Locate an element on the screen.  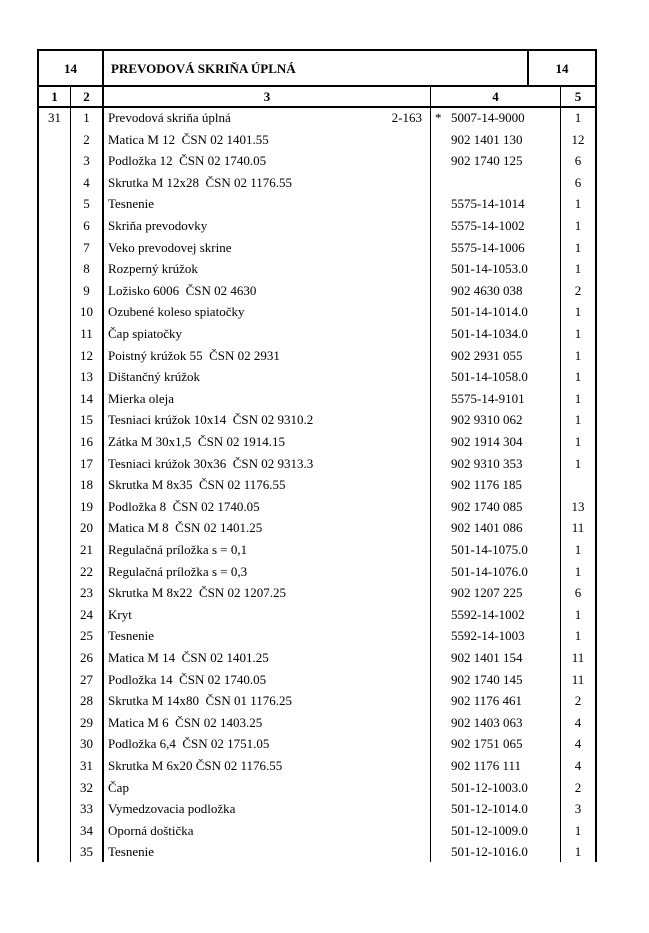
row-quantity: 12 is located at coordinates (578, 139).